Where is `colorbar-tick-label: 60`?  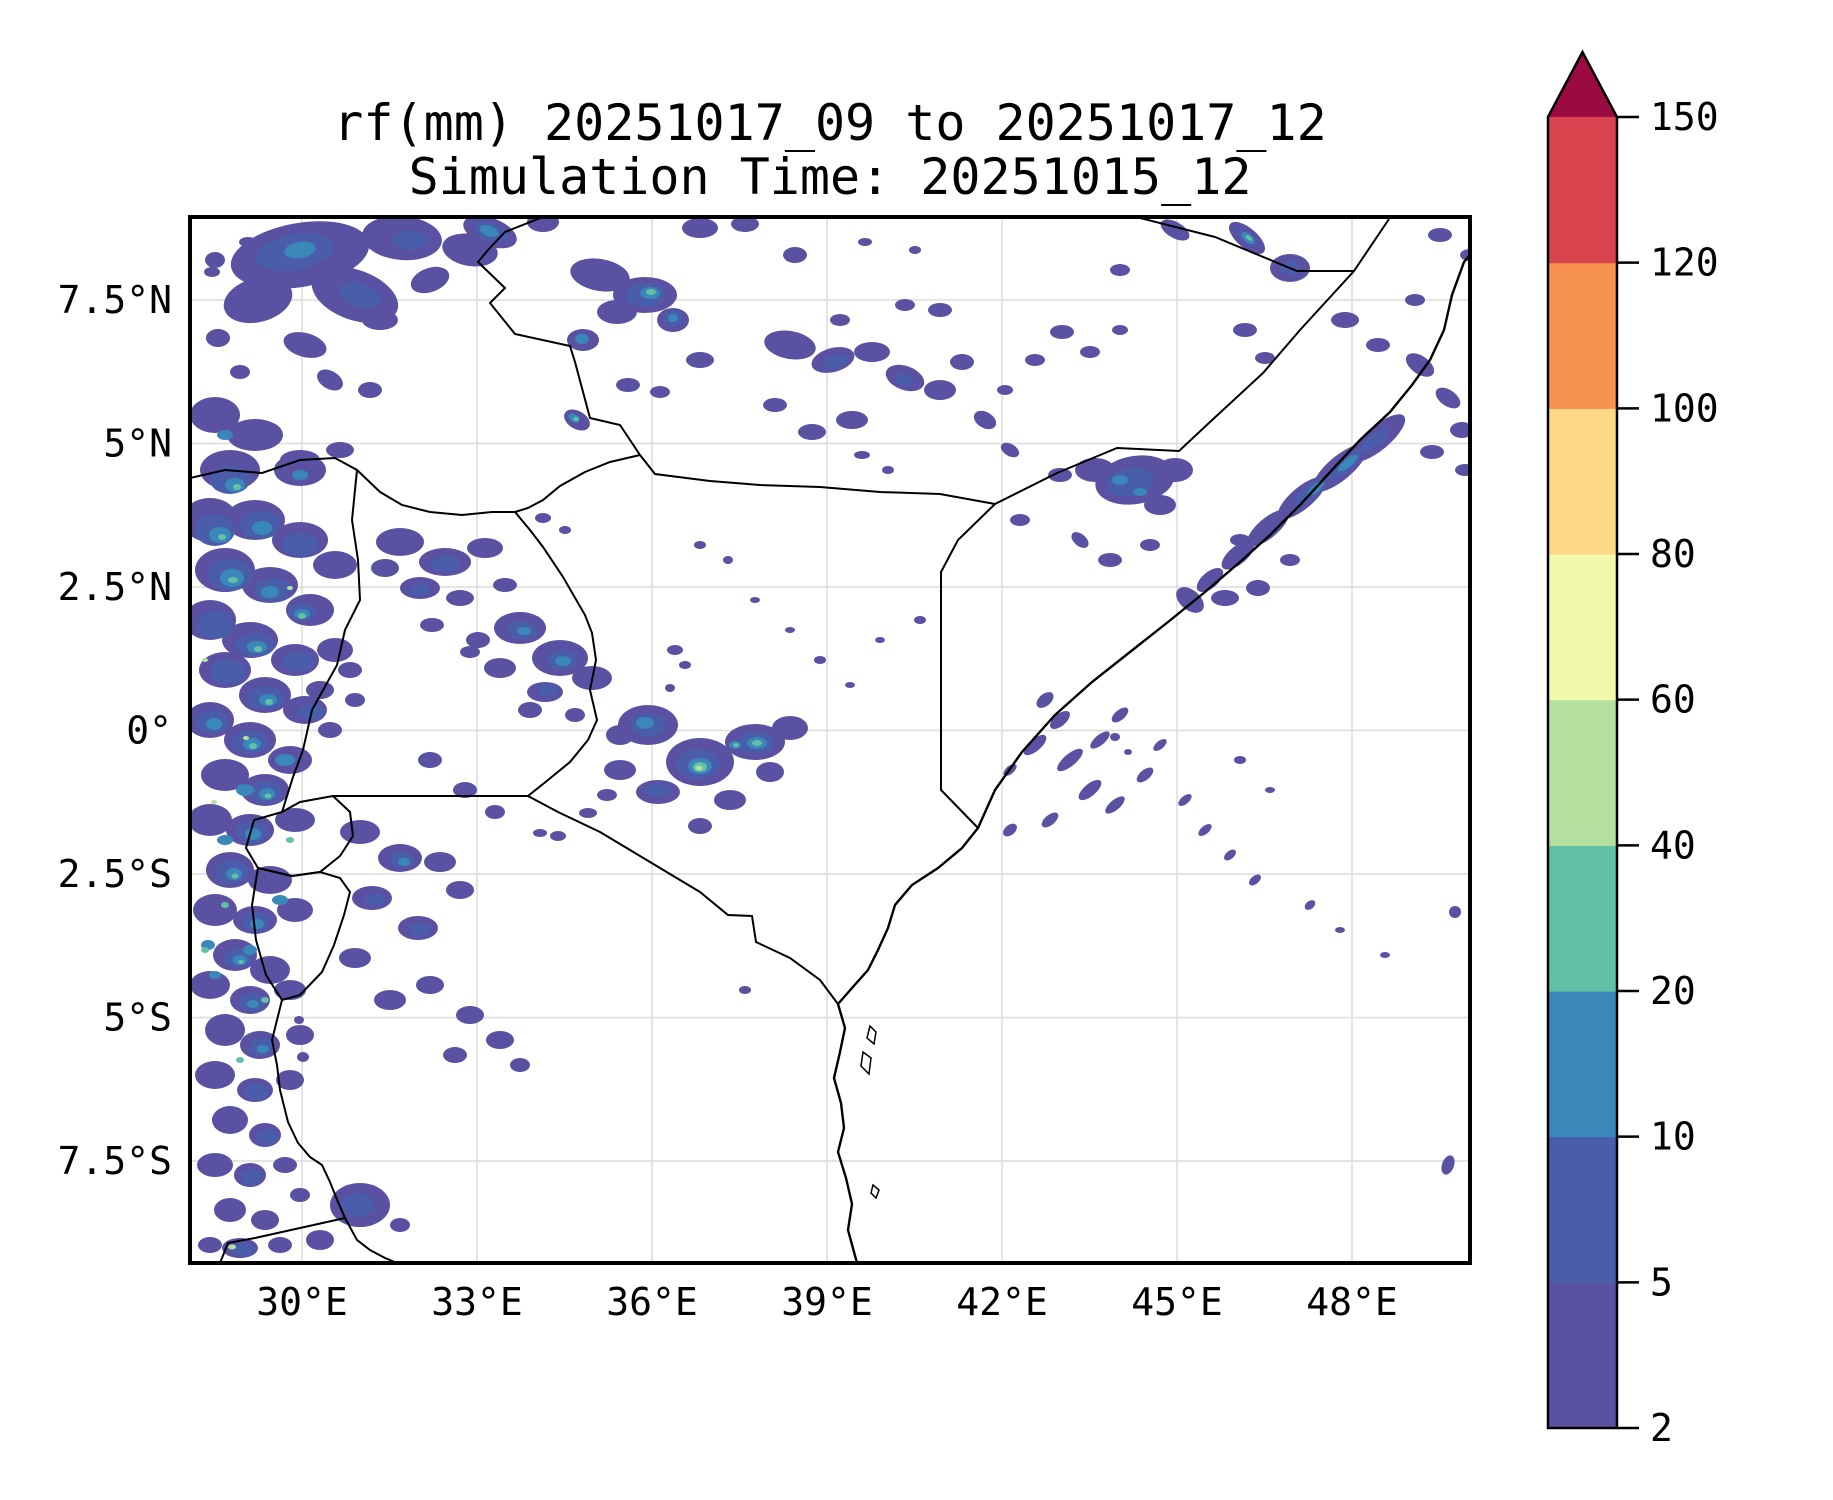 colorbar-tick-label: 60 is located at coordinates (1673, 700).